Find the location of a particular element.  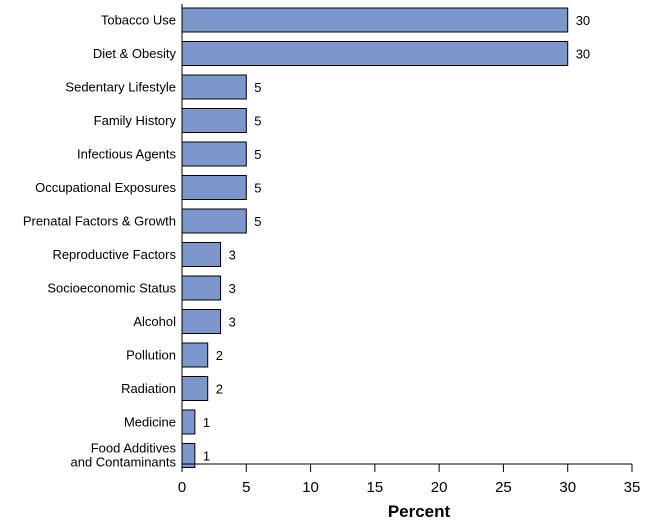

x-tick-label-35: 35 is located at coordinates (632, 487).